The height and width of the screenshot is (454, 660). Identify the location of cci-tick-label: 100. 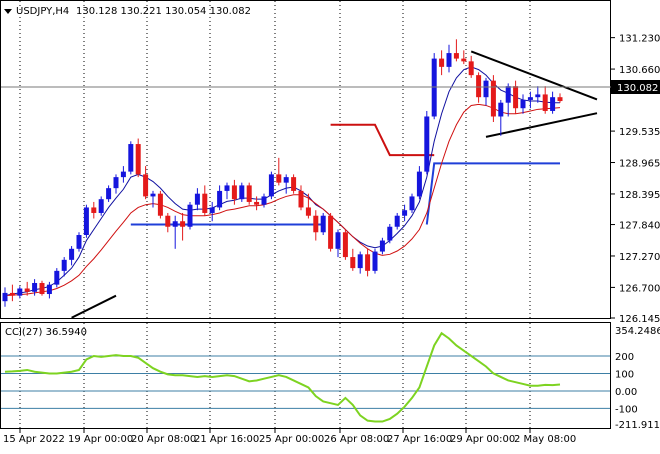
(624, 374).